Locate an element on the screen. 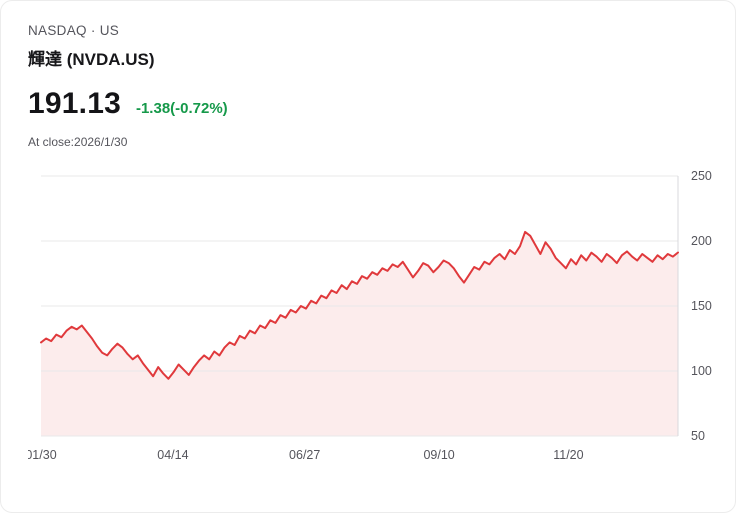 Image resolution: width=736 pixels, height=513 pixels. x-axis-label: 11/20 is located at coordinates (568, 455).